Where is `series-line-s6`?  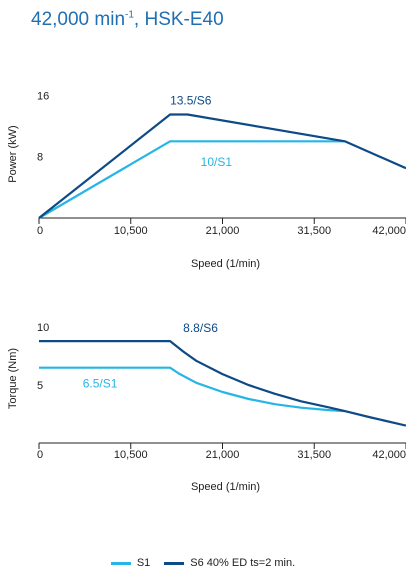 series-line-s6 is located at coordinates (222, 383).